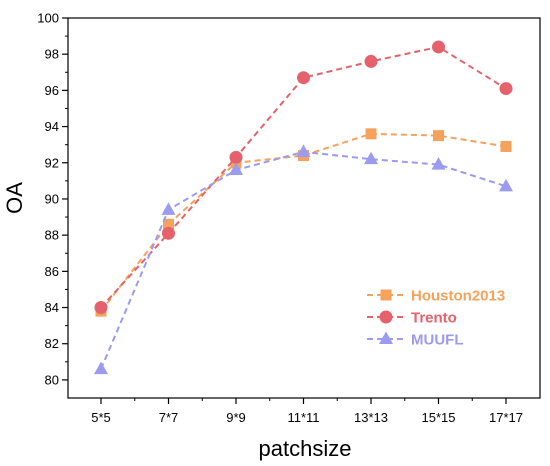 The height and width of the screenshot is (466, 550). What do you see at coordinates (236, 417) in the screenshot?
I see `x-tick-label: 9*9` at bounding box center [236, 417].